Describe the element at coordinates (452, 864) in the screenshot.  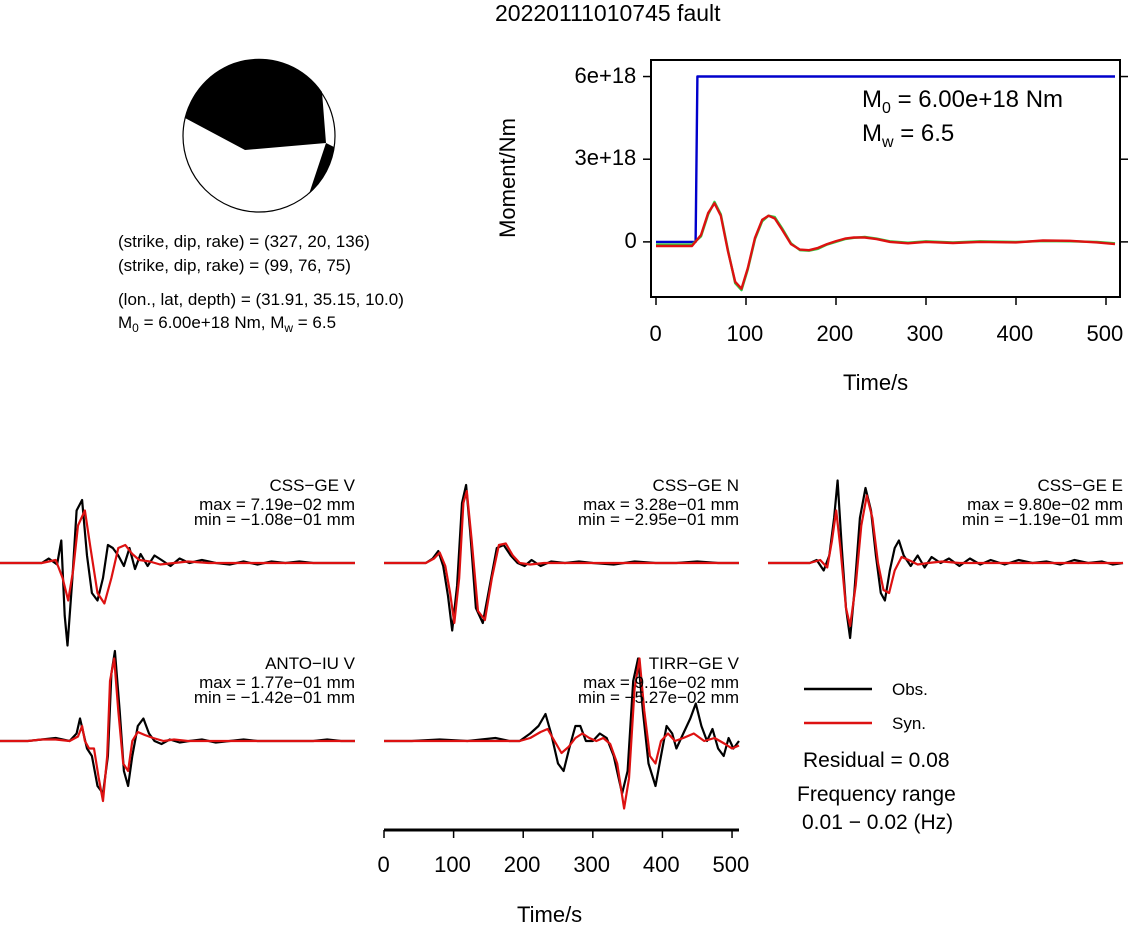
I see `waveform-xtick-label: 100` at that location.